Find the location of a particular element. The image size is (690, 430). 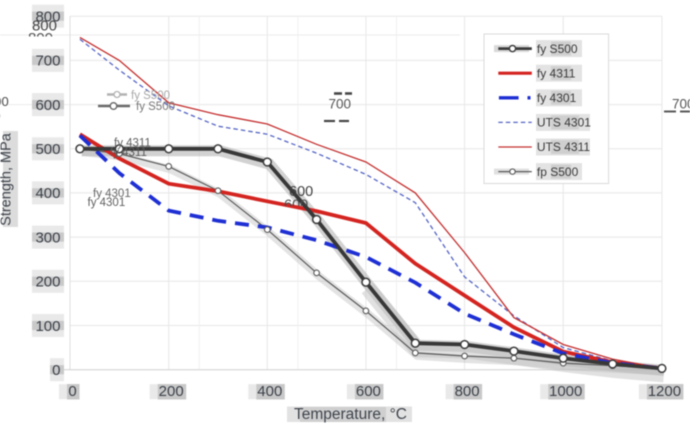

svg-text: 500 is located at coordinates (47, 149).